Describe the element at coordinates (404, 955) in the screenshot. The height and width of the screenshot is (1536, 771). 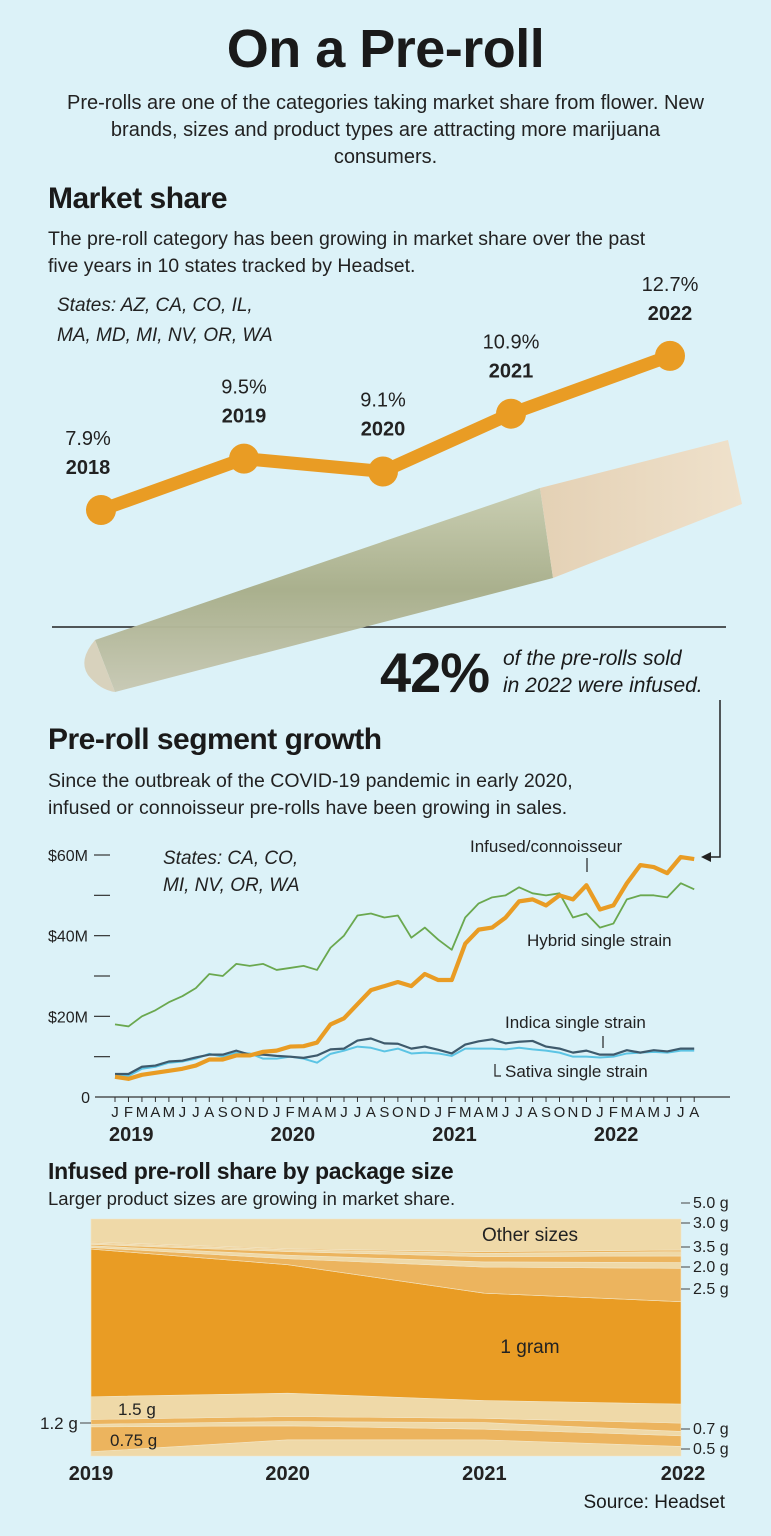
I see `series-line-hybrid-single-strain` at that location.